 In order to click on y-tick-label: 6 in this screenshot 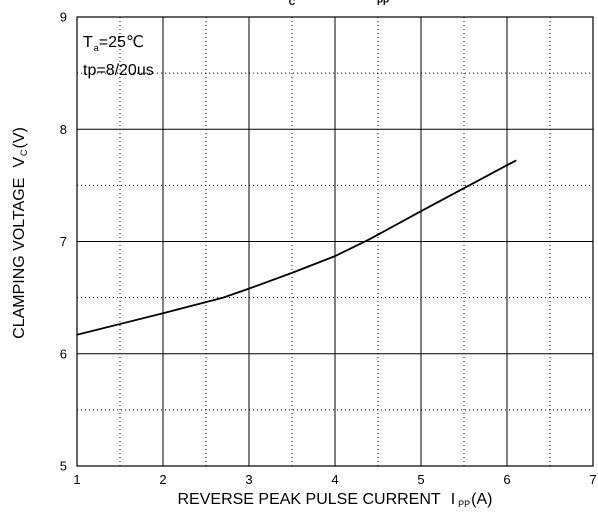, I will do `click(63, 353)`.